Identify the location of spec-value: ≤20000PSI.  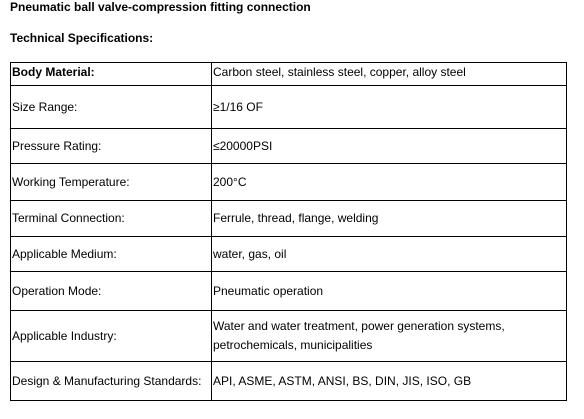
(389, 146).